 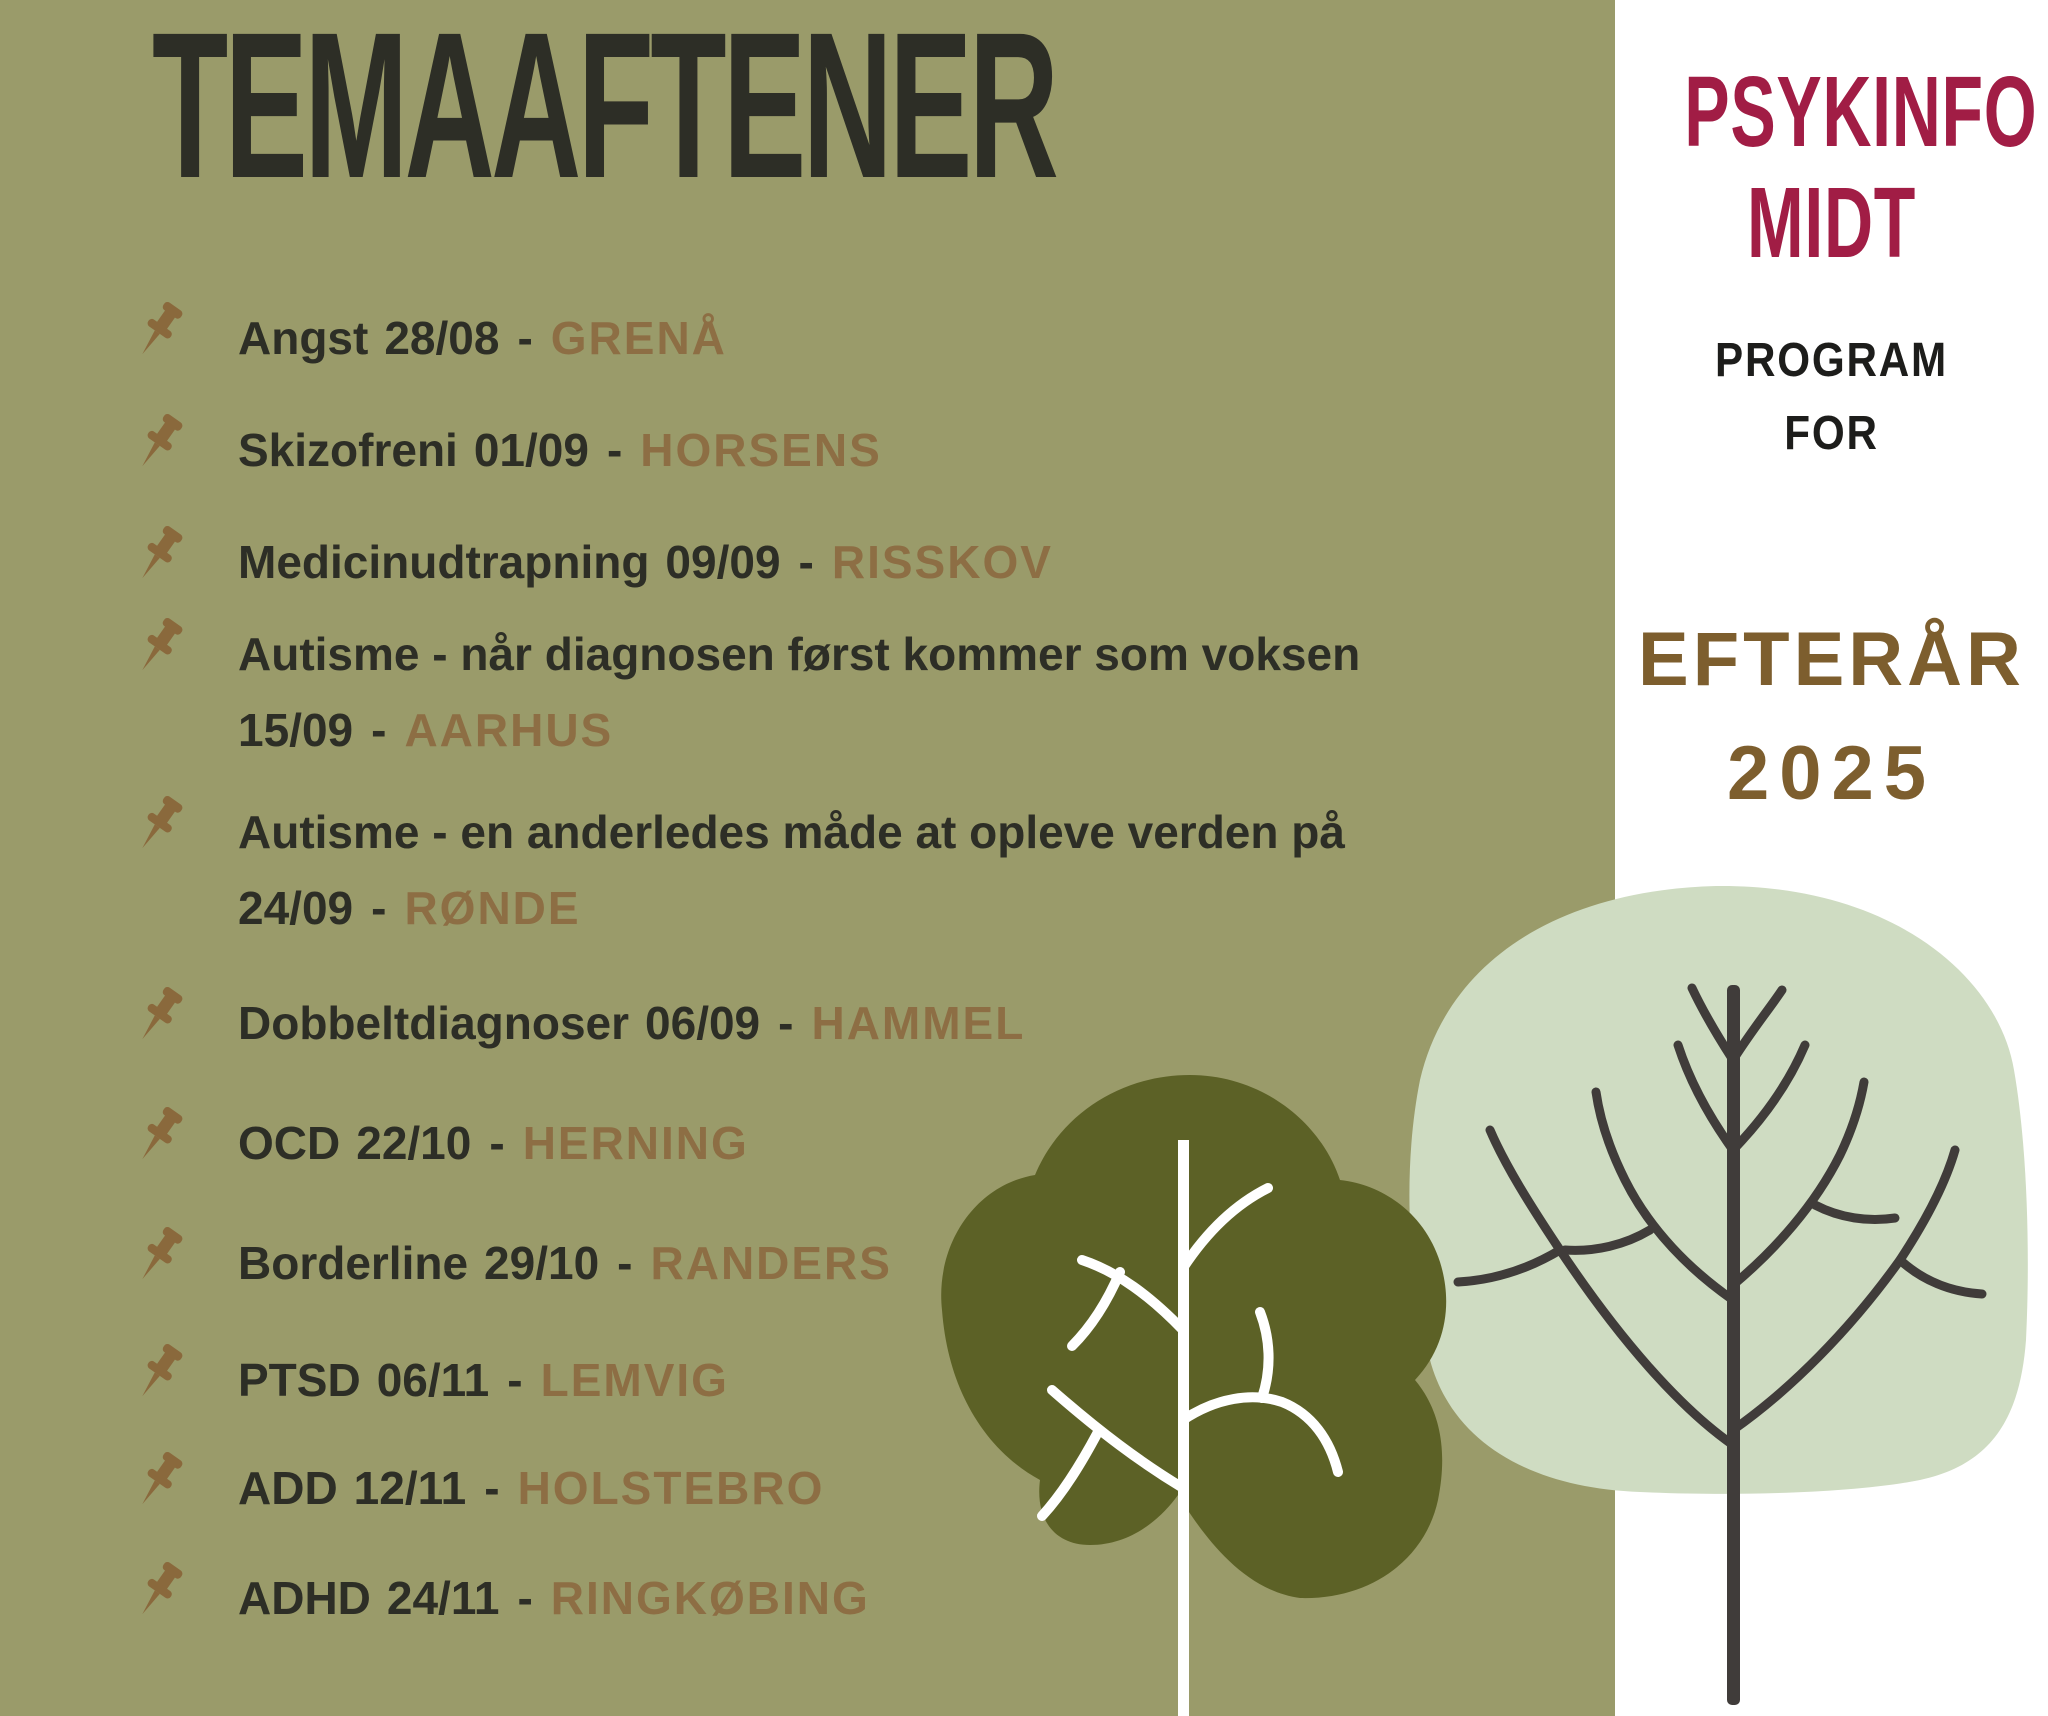 What do you see at coordinates (605, 111) in the screenshot?
I see `page-title: TEMAAFTENER` at bounding box center [605, 111].